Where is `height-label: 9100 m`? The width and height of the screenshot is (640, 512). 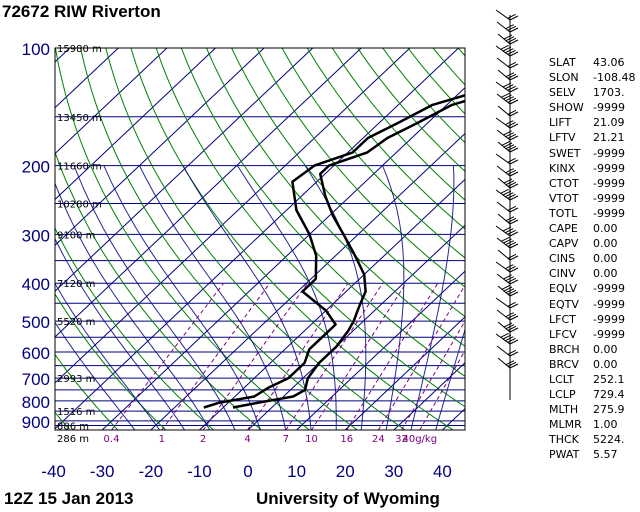 height-label: 9100 m is located at coordinates (76, 235).